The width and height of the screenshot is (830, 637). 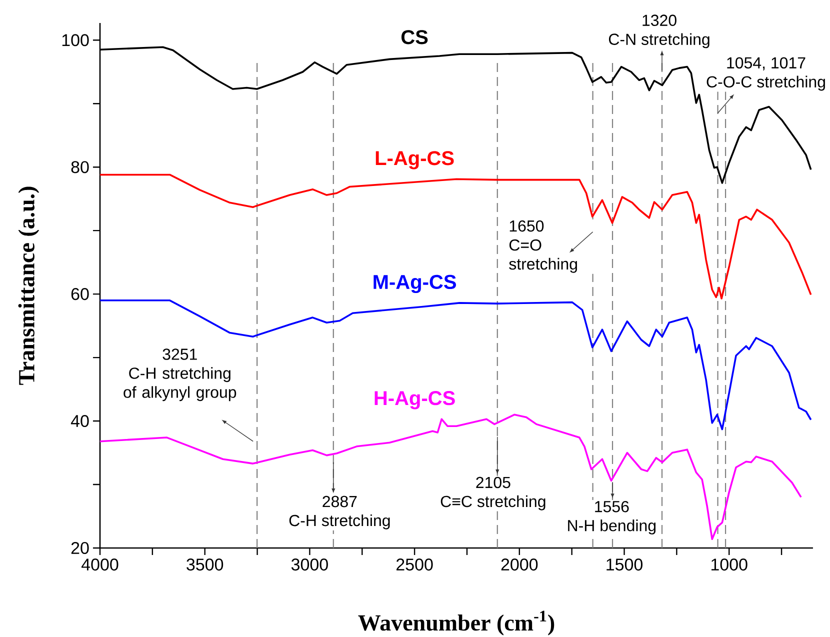 What do you see at coordinates (339, 502) in the screenshot?
I see `annotation: 2887` at bounding box center [339, 502].